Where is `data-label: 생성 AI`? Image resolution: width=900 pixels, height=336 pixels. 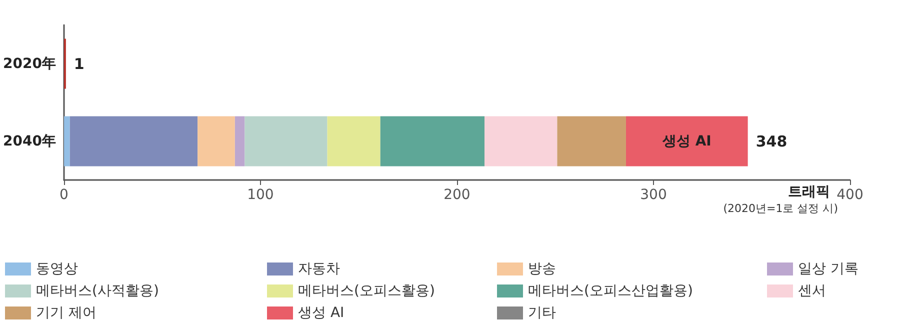
data-label: 생성 AI is located at coordinates (686, 141).